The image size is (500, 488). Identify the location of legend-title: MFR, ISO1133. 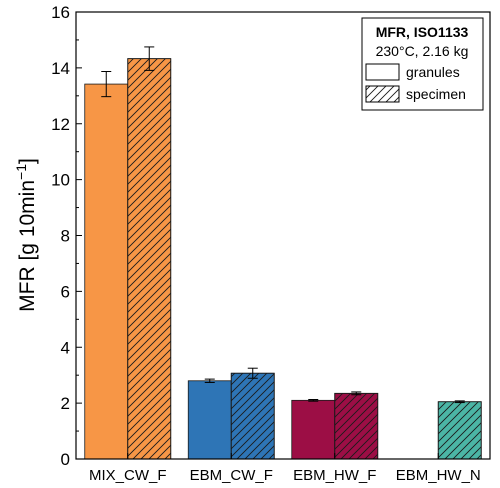
(422, 32).